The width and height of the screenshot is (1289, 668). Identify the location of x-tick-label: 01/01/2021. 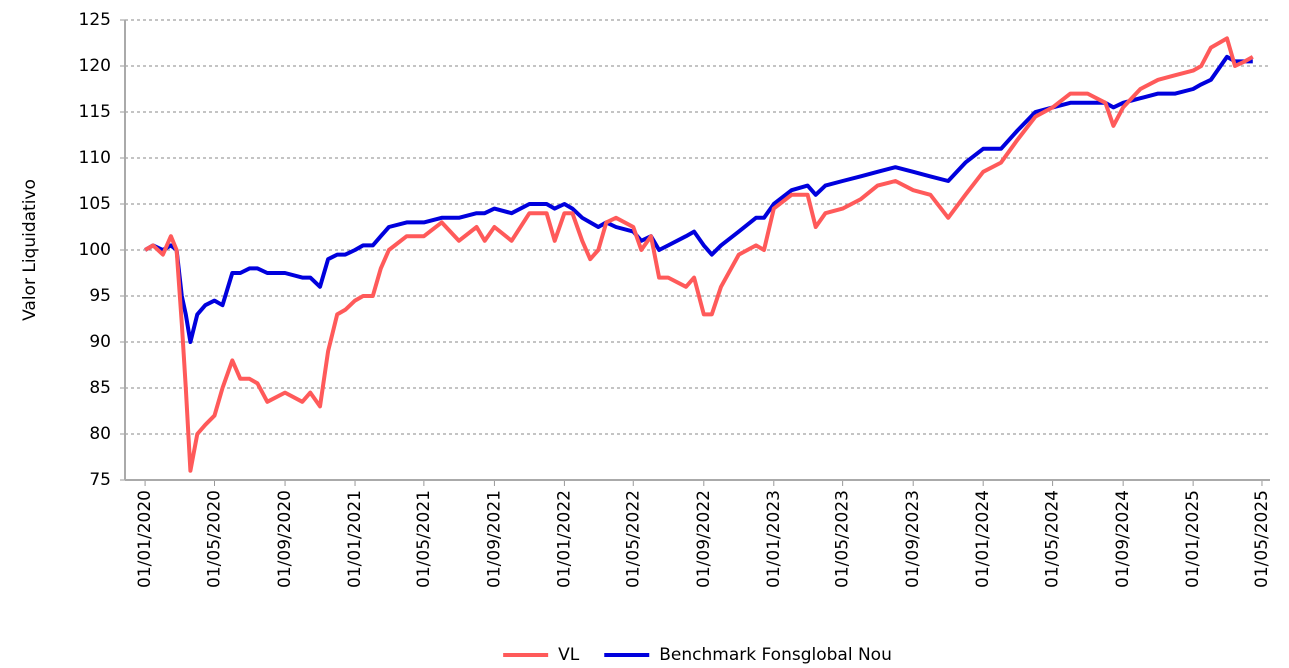
(355, 539).